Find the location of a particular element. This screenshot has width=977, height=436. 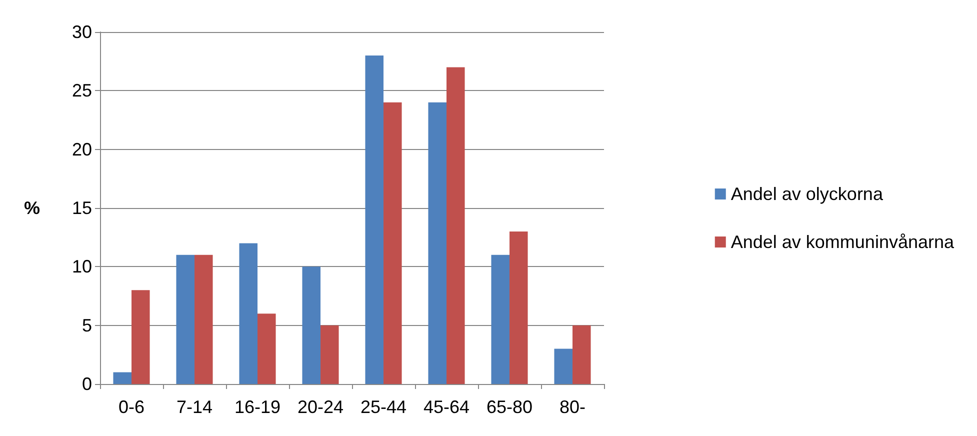

x-tick-label: 16-19 is located at coordinates (257, 407).